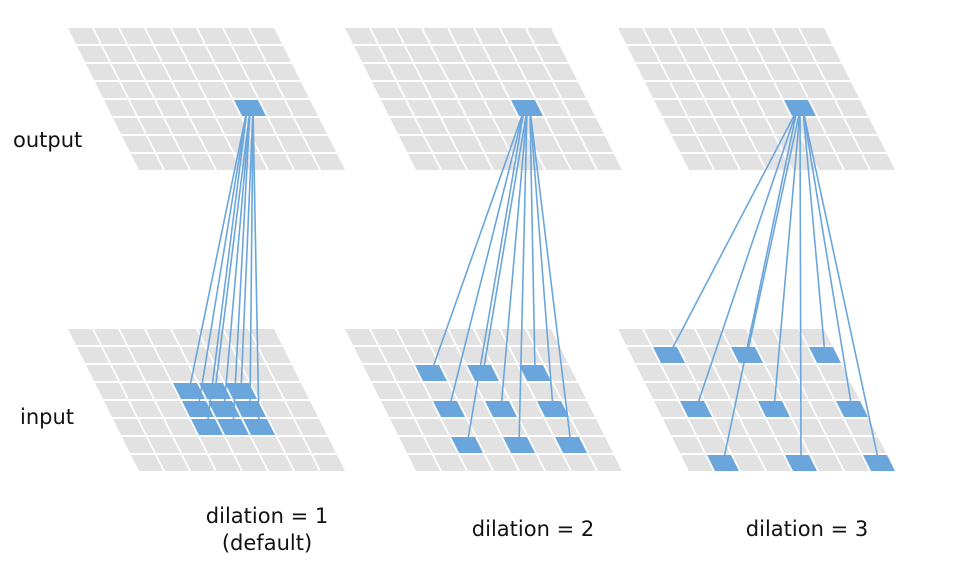  Describe the element at coordinates (800, 108) in the screenshot. I see `output-cell-highlight` at that location.